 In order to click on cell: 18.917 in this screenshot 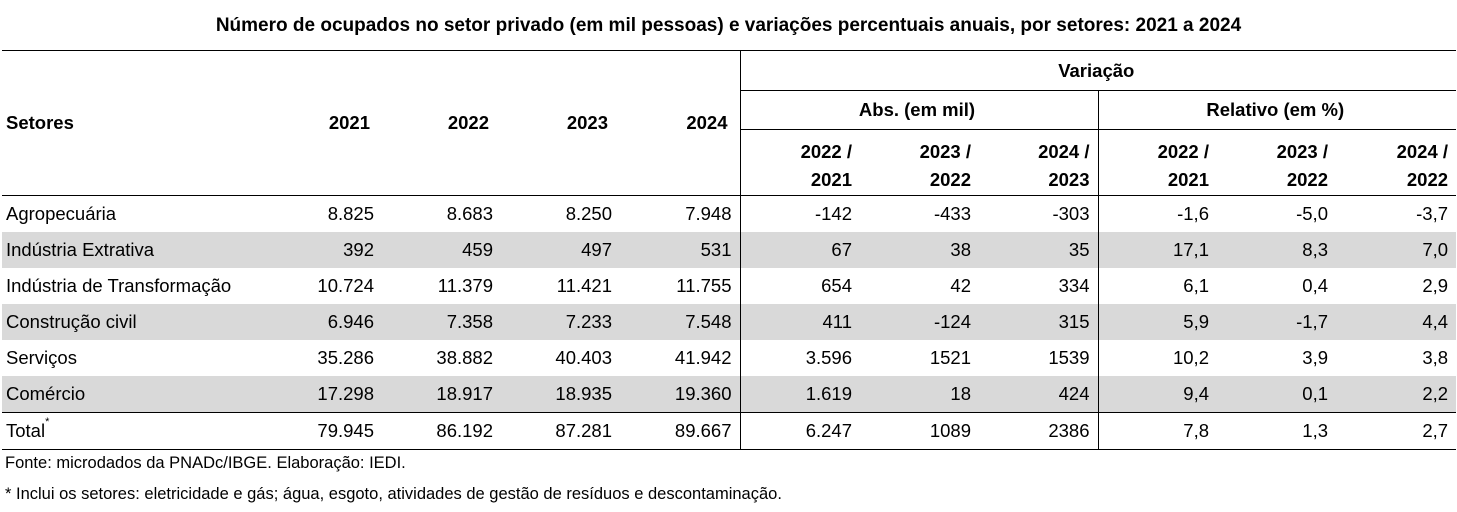, I will do `click(441, 394)`.